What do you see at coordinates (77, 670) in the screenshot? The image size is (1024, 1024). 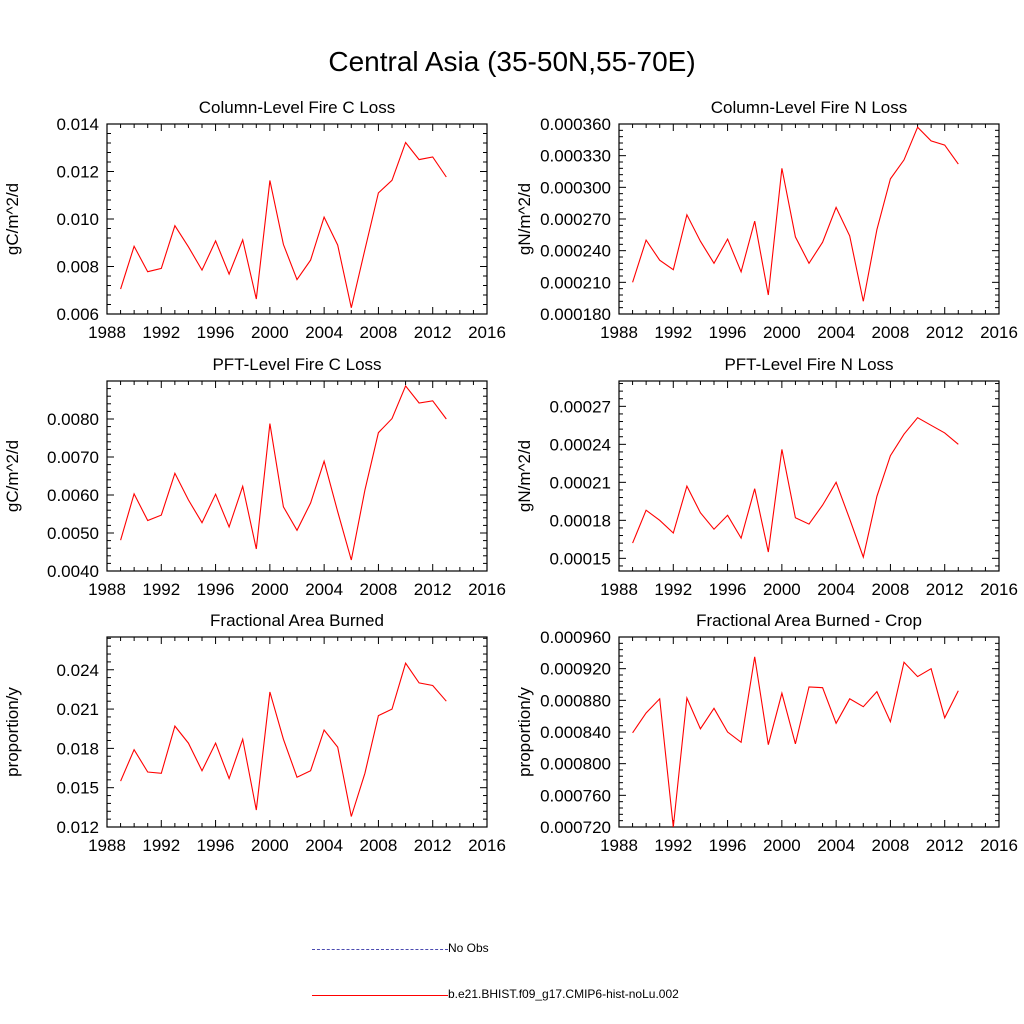 I see `y-tick-label: 0.024` at bounding box center [77, 670].